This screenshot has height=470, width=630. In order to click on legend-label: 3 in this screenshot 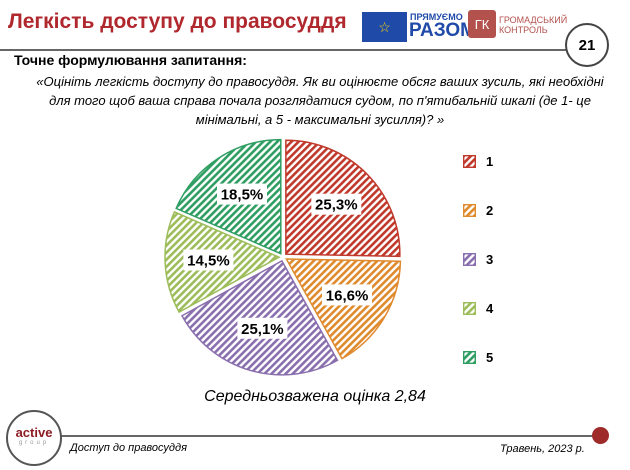, I will do `click(490, 259)`.